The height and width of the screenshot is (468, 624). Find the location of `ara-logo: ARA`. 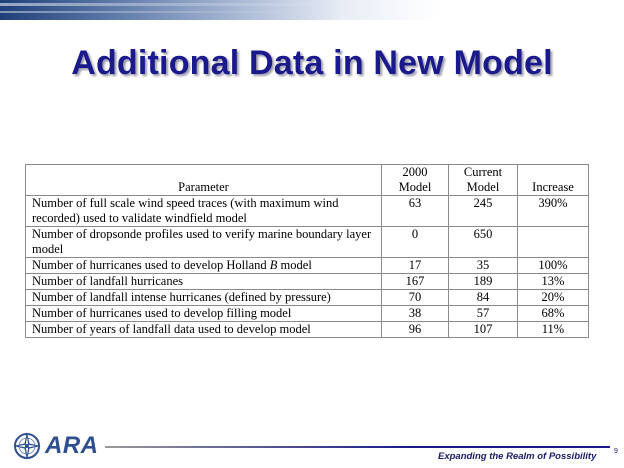

ara-logo: ARA is located at coordinates (56, 446).